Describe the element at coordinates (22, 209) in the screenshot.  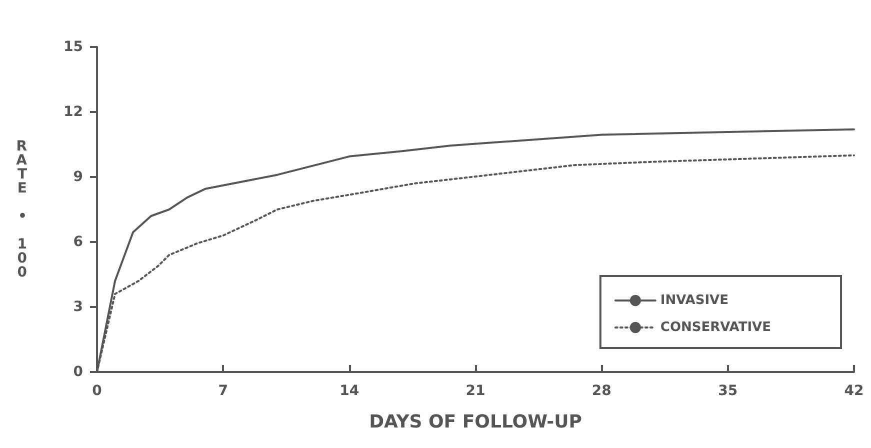
I see `y-axis-title: RATE • 100` at that location.